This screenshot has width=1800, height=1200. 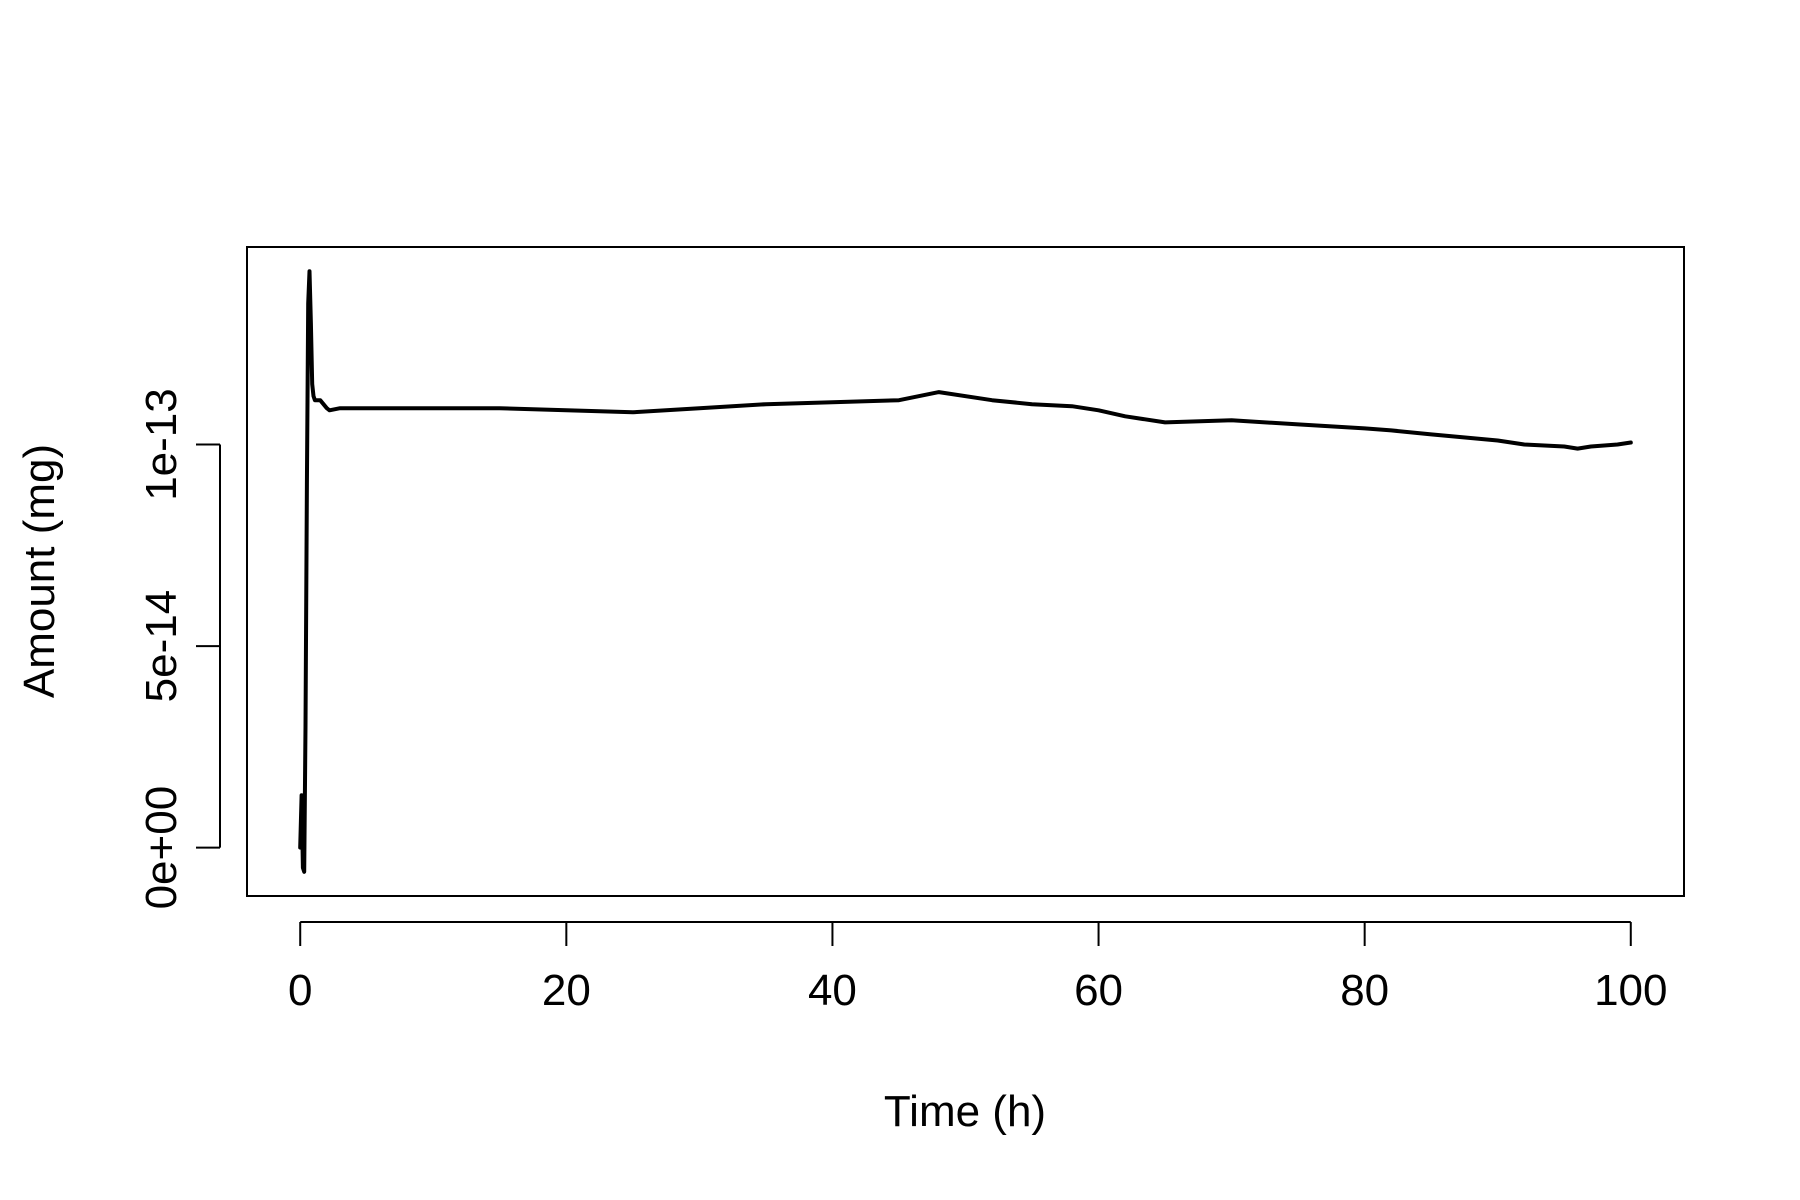 I want to click on y-axis-label: Amount (mg), so click(x=39, y=571).